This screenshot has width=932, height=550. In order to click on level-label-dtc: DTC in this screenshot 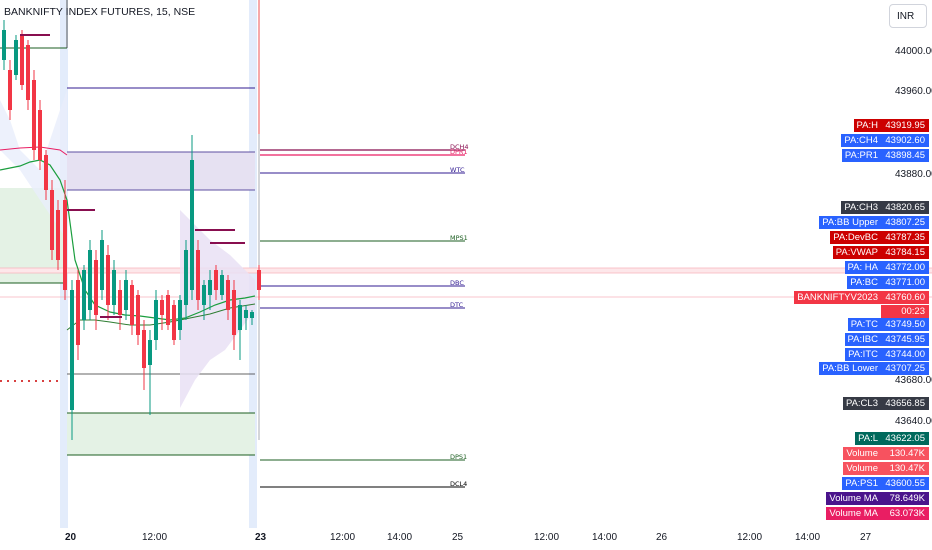, I will do `click(457, 305)`.